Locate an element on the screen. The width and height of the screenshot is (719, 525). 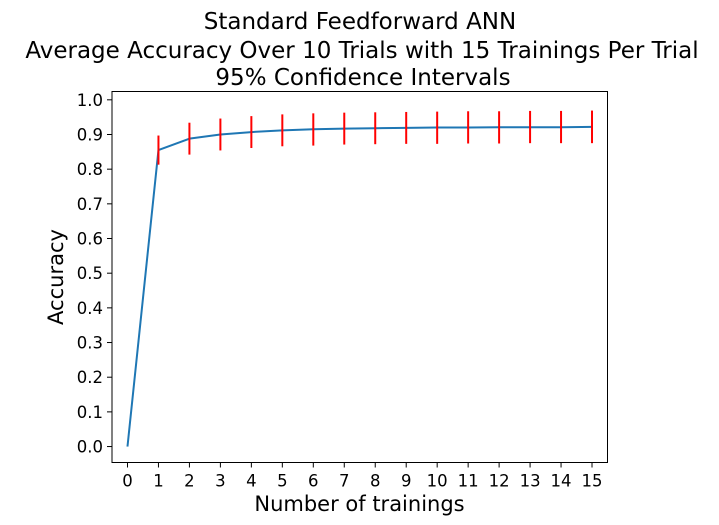
x-tick-label: 10 is located at coordinates (437, 481).